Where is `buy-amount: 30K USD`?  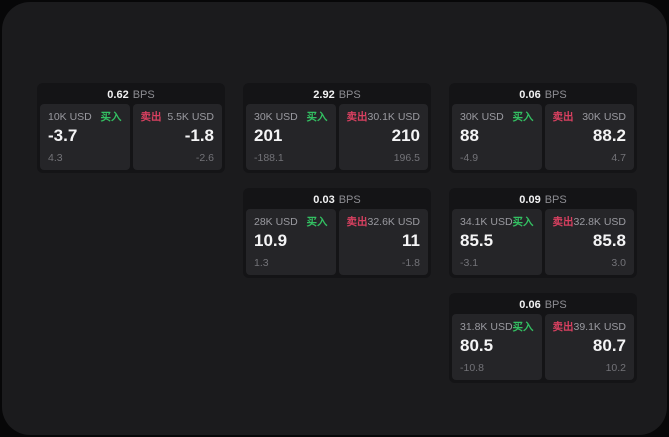
buy-amount: 30K USD is located at coordinates (276, 117).